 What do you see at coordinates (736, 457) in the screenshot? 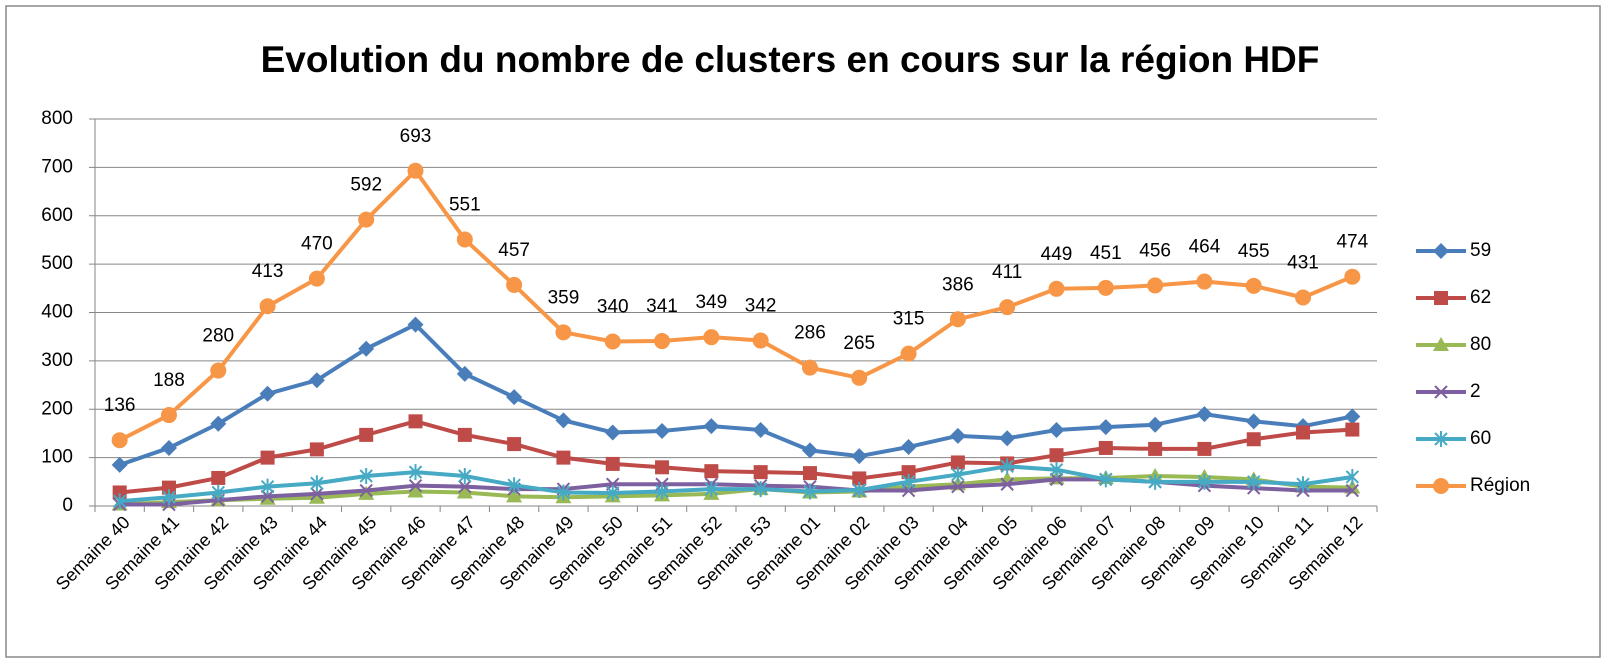
I see `series-line` at bounding box center [736, 457].